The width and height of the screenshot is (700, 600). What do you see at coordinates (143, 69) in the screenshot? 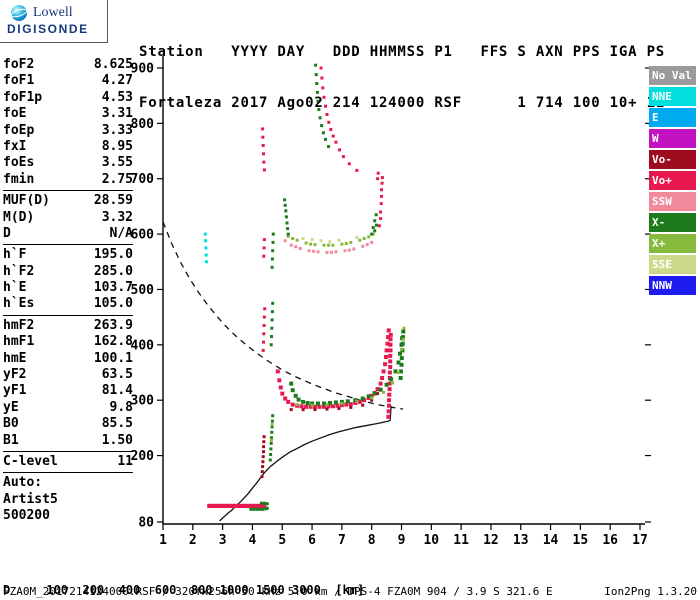
I see `svg-text: 900` at bounding box center [143, 69].